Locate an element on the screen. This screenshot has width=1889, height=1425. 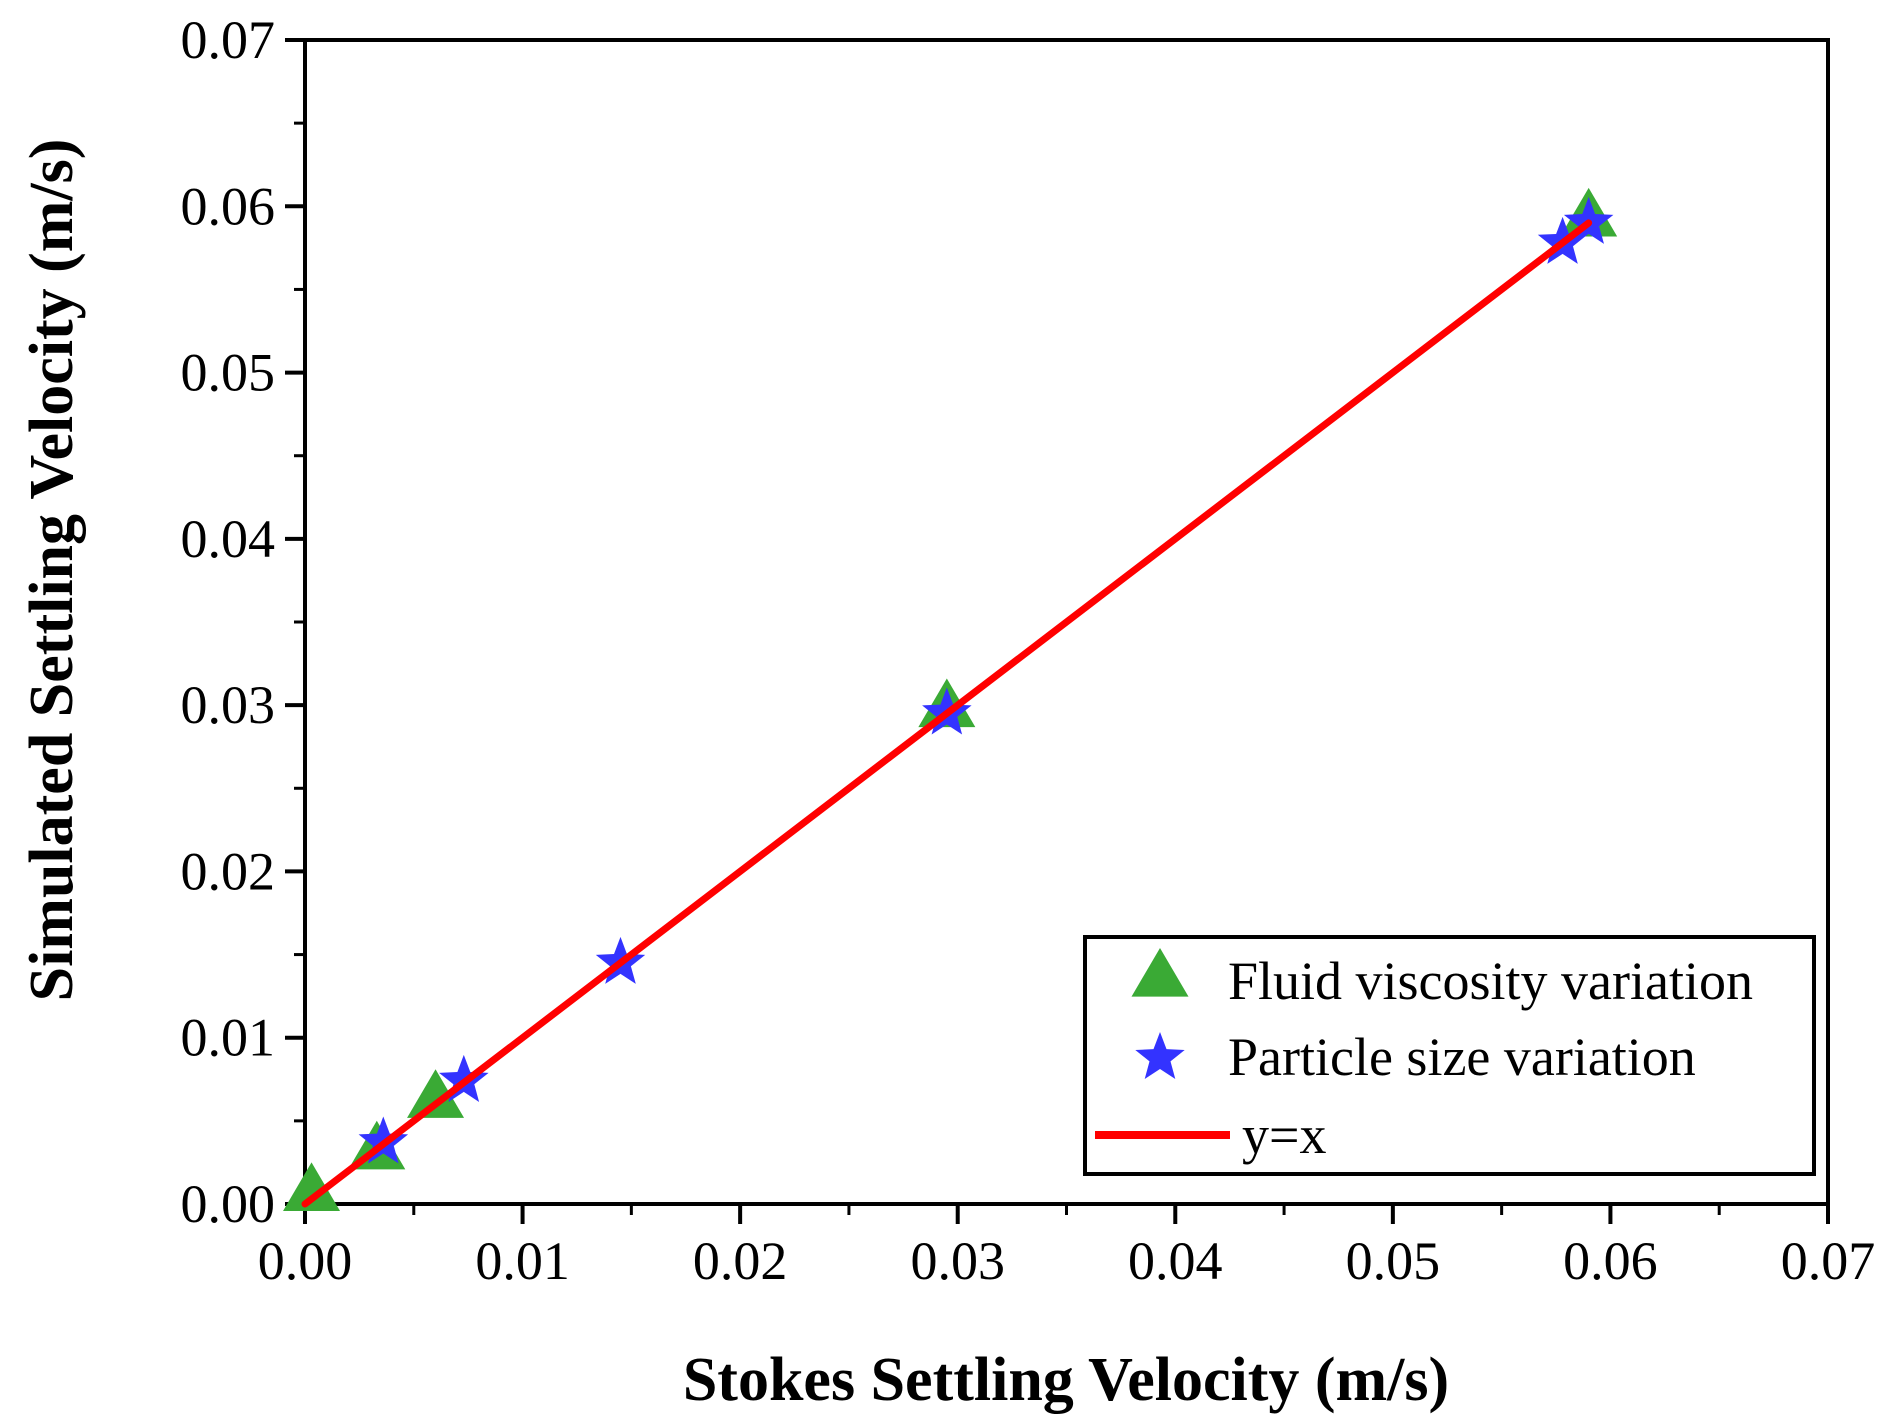
y-tick-label: 0.06 is located at coordinates (228, 206).